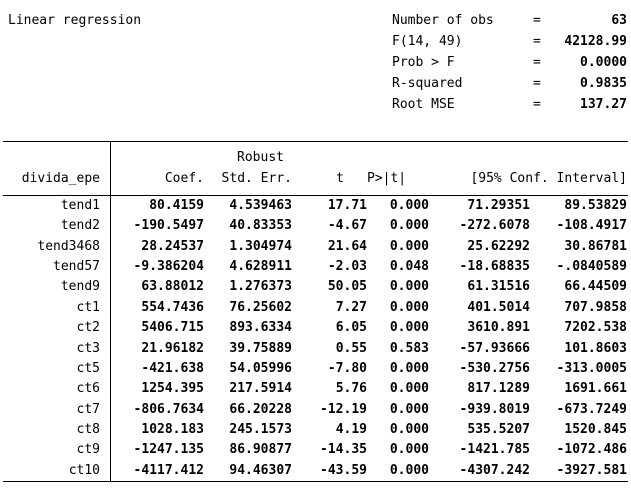  I want to click on cell-coef: -4117.412, so click(168, 470).